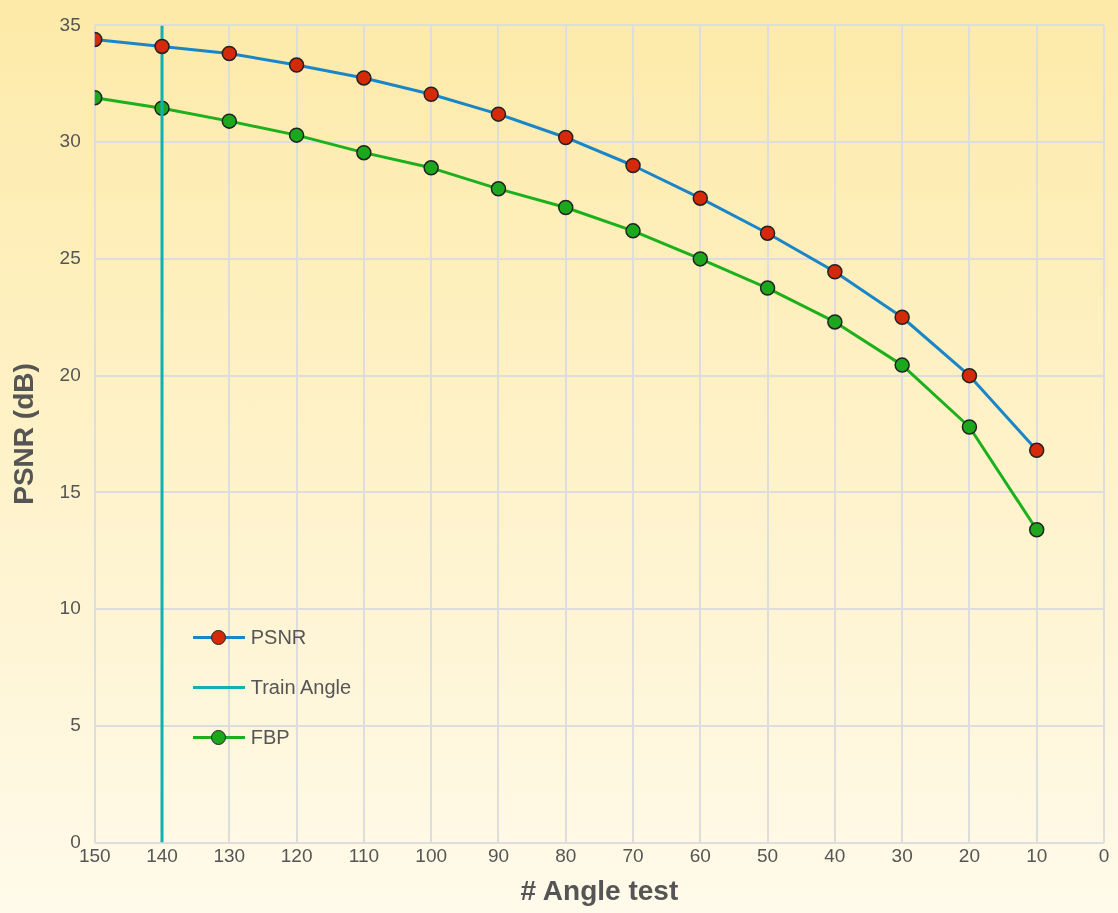 The image size is (1118, 913). Describe the element at coordinates (70, 374) in the screenshot. I see `y-tick-label: 20` at that location.